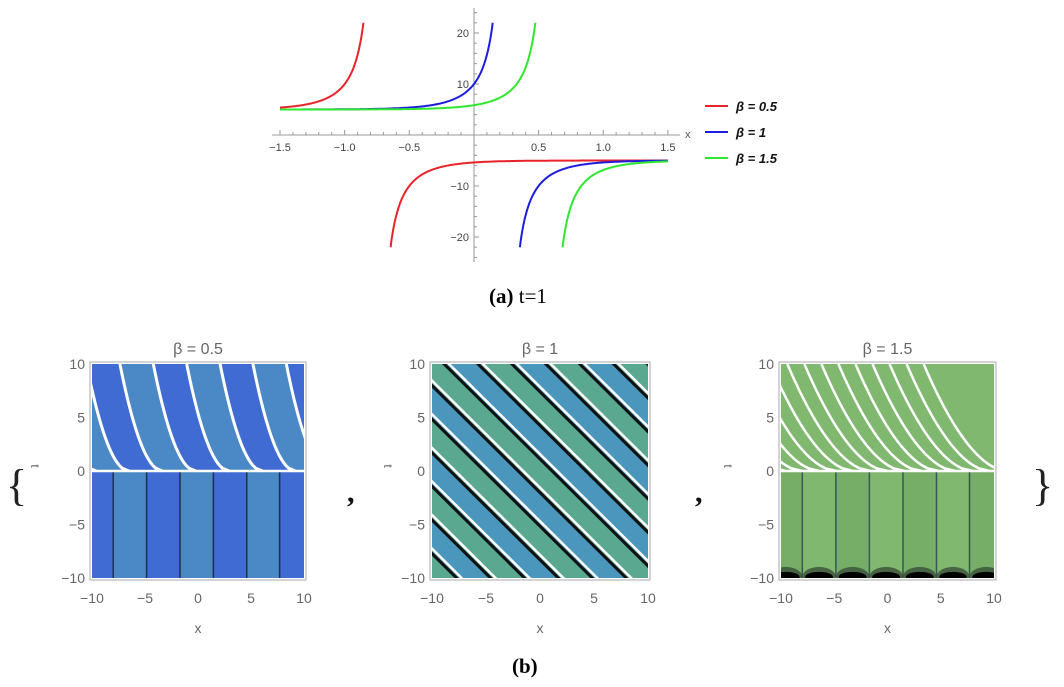 The image size is (1064, 687). What do you see at coordinates (756, 158) in the screenshot?
I see `legend-label: β = 1.5` at bounding box center [756, 158].